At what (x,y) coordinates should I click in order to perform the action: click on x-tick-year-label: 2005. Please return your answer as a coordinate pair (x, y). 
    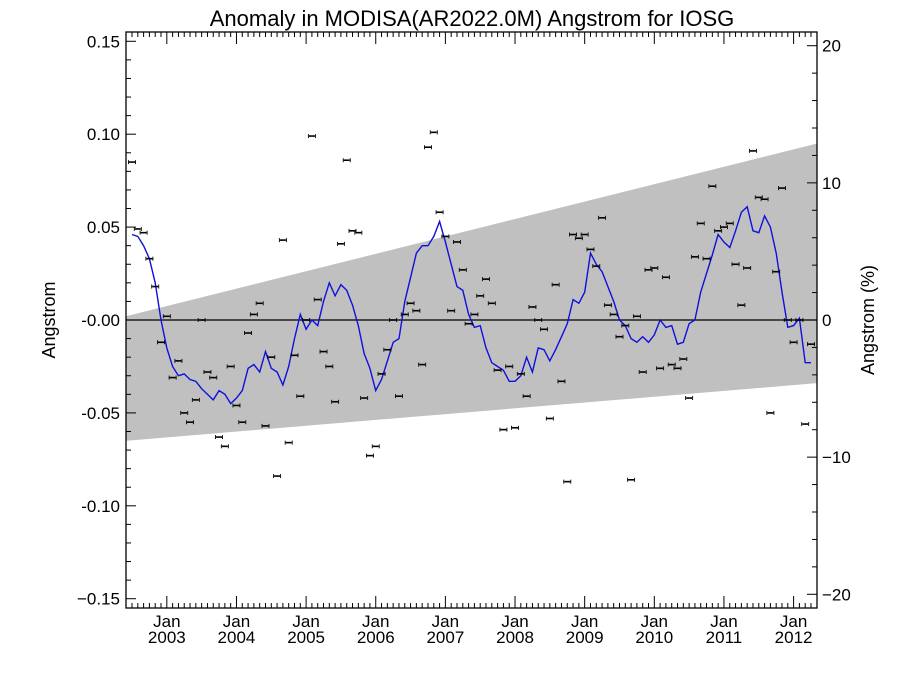
    Looking at the image, I should click on (306, 637).